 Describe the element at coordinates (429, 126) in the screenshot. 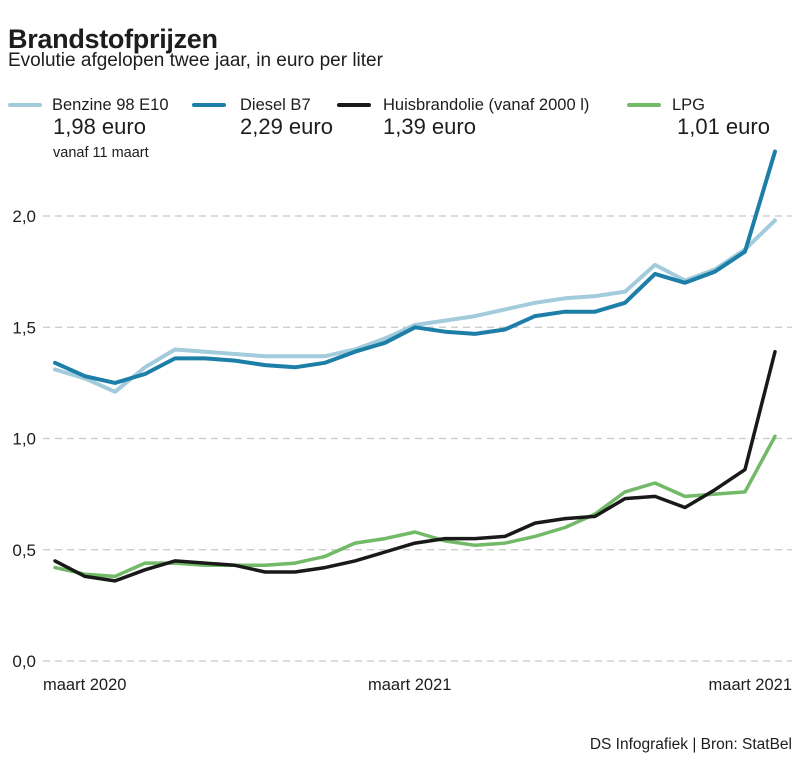

I see `legend-value-huisbrandolie: 1,39 euro` at that location.